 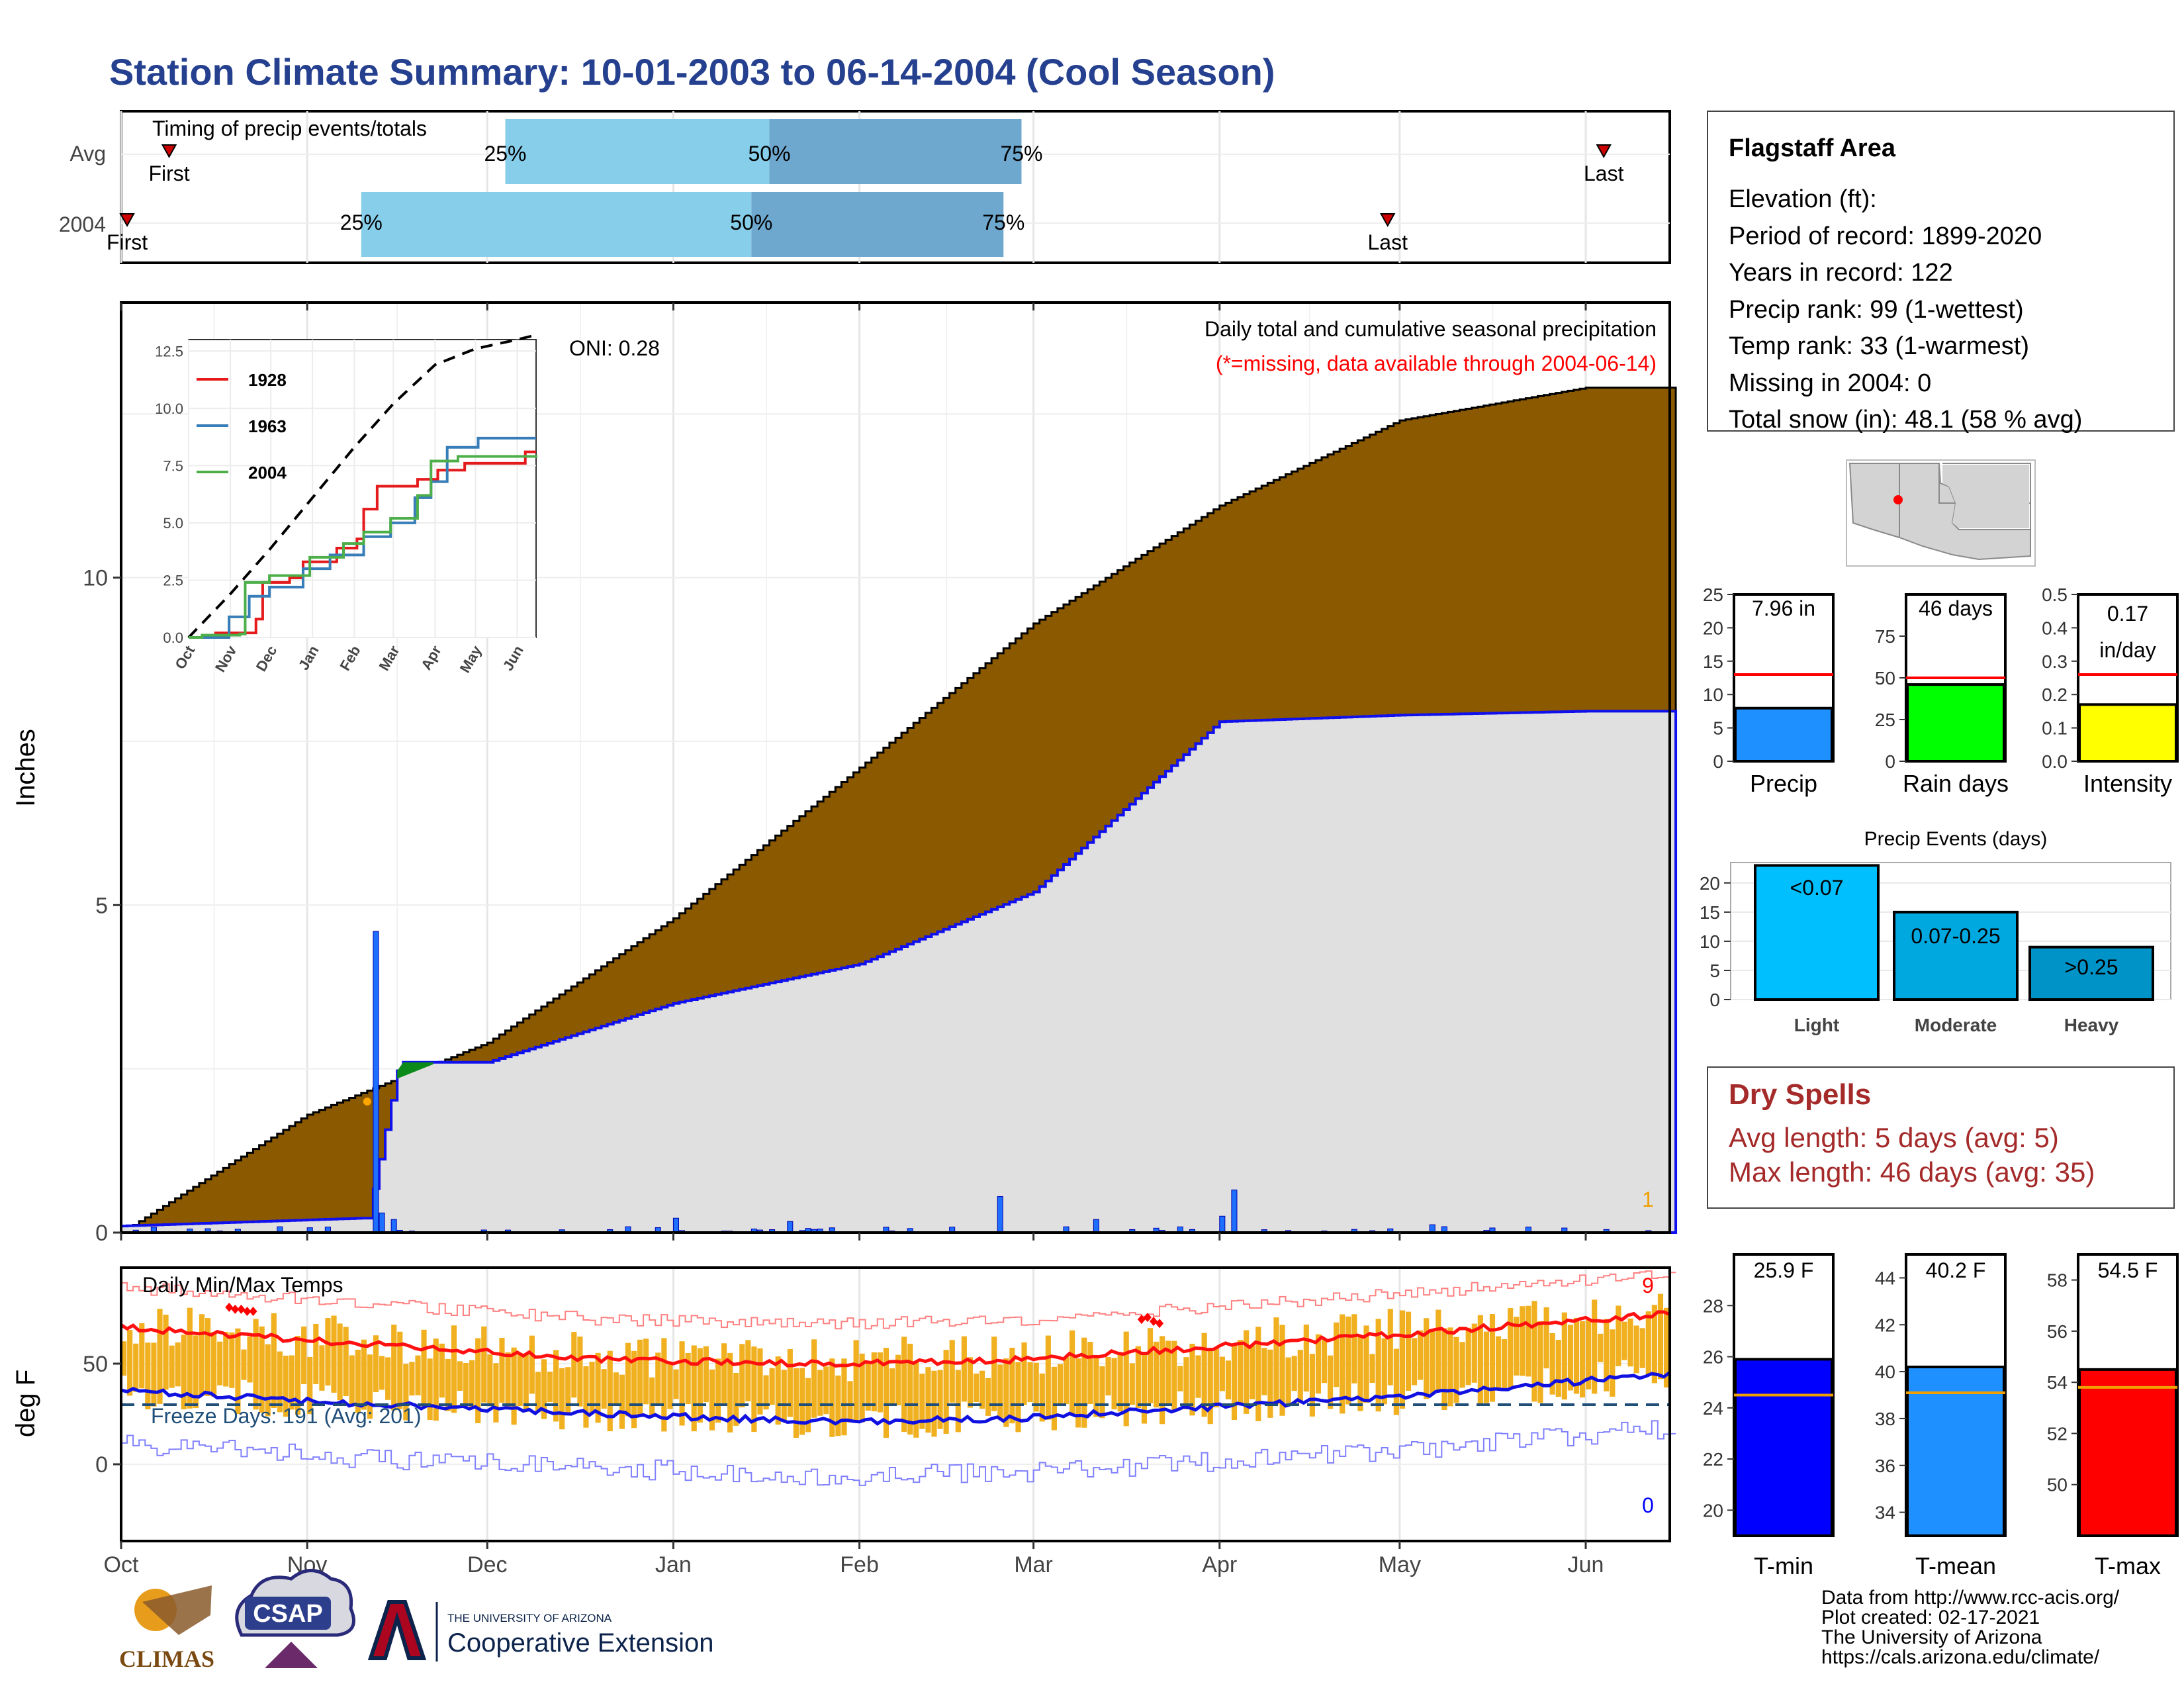 What do you see at coordinates (1713, 1408) in the screenshot?
I see `temp-bar-ytick-label: 24` at bounding box center [1713, 1408].